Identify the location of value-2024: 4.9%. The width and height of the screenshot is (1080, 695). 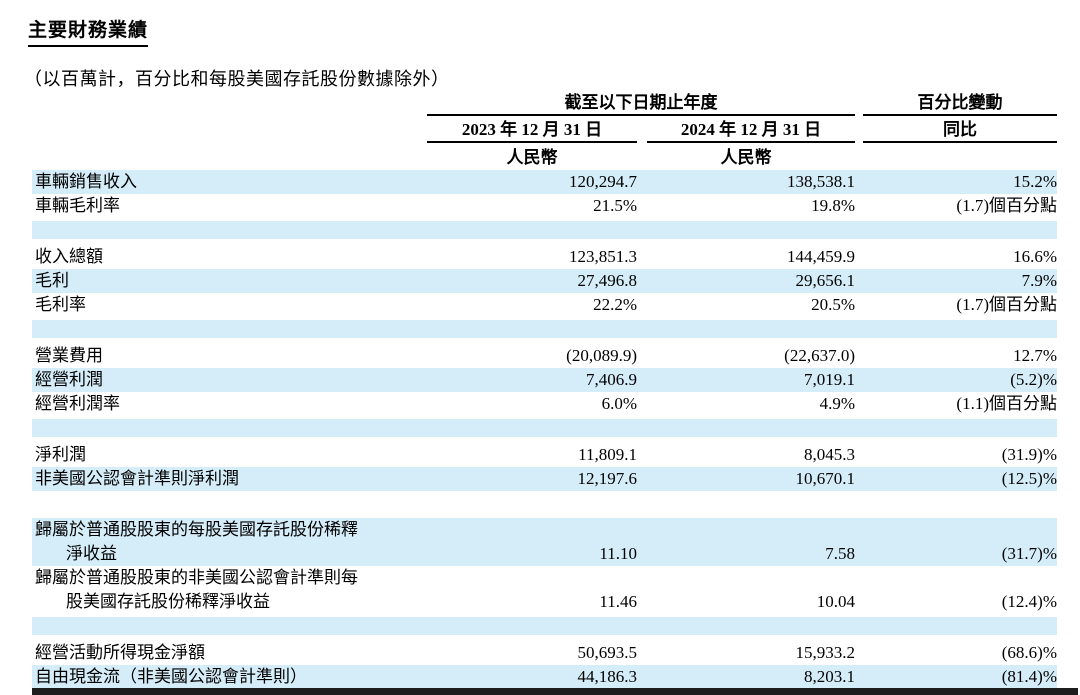
(837, 403).